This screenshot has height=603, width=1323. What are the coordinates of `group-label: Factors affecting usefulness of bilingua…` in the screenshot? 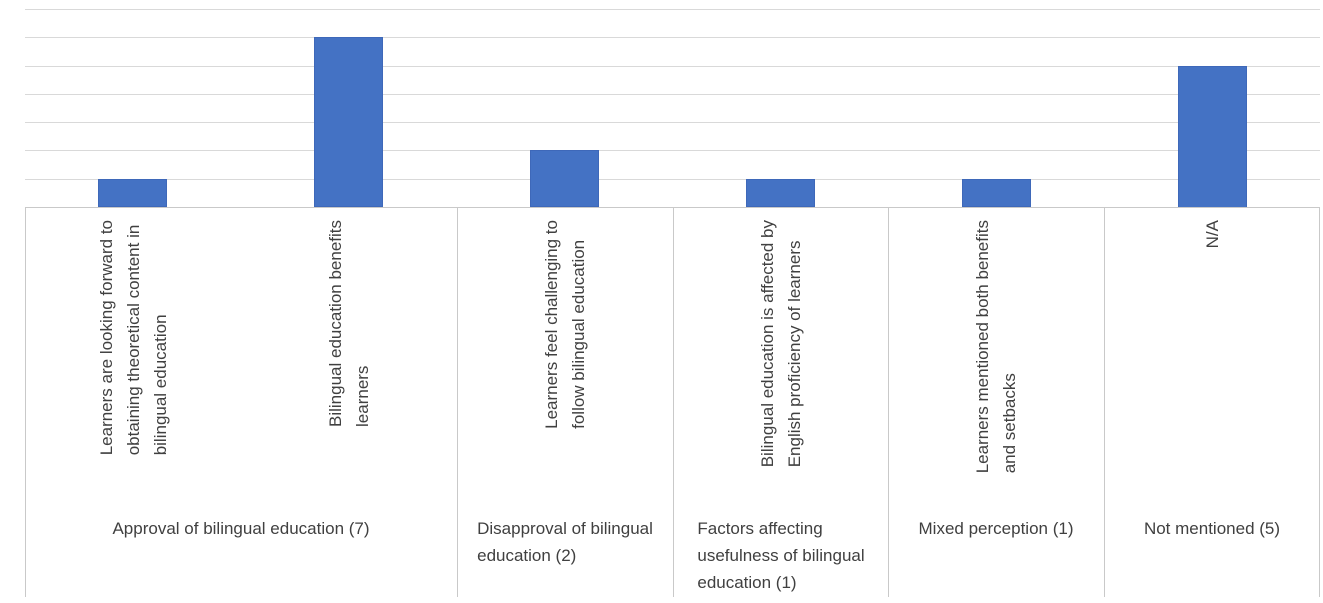 It's located at (781, 555).